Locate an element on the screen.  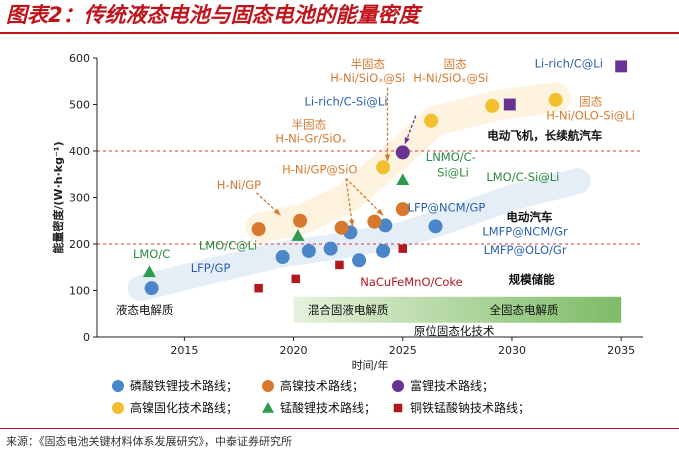
chart-annotation: H-Ni/OLO-Si@Li is located at coordinates (590, 115).